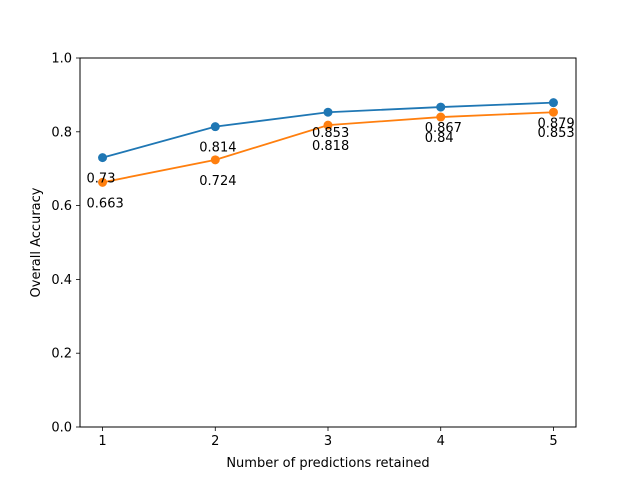  Describe the element at coordinates (105, 203) in the screenshot. I see `series-2-data-label: 0.663` at that location.